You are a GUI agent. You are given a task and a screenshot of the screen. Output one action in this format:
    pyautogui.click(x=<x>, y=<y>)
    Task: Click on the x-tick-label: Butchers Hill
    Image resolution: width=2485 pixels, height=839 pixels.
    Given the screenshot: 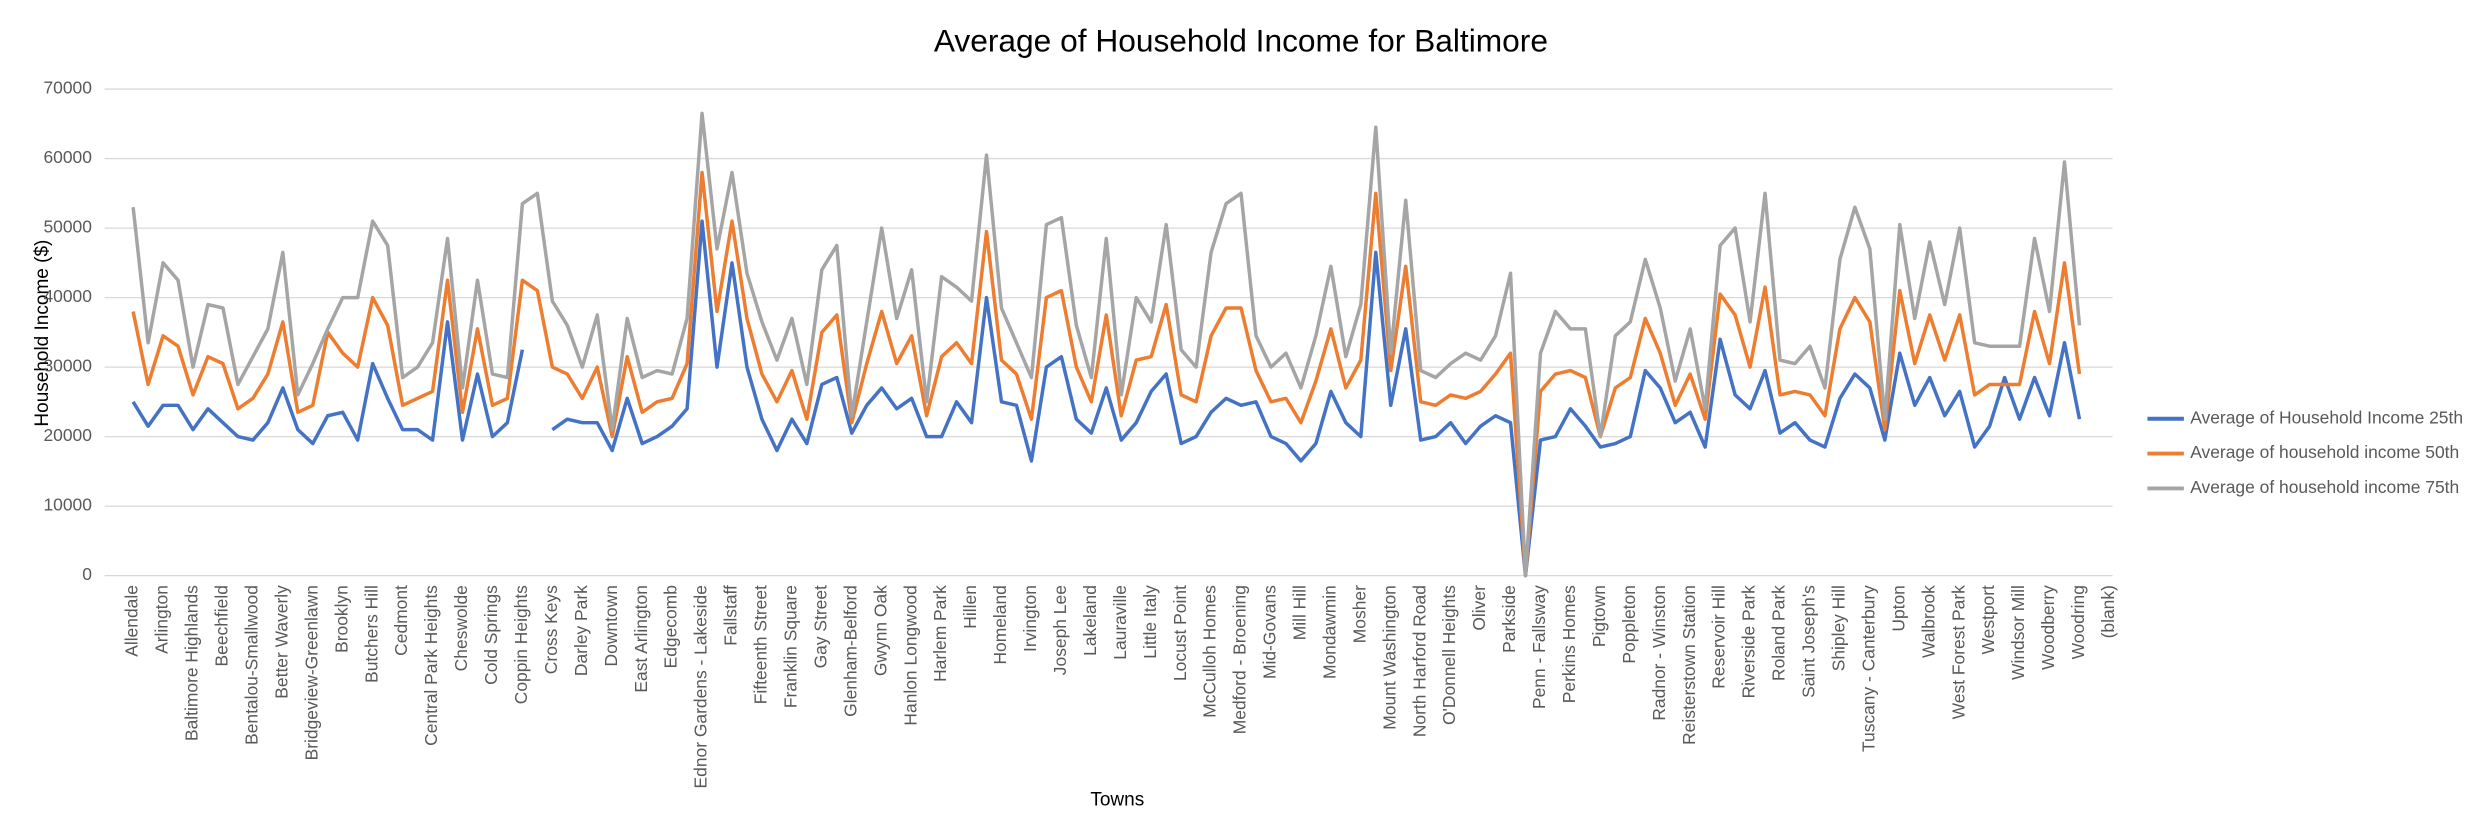 What is the action you would take?
    pyautogui.click(x=371, y=634)
    